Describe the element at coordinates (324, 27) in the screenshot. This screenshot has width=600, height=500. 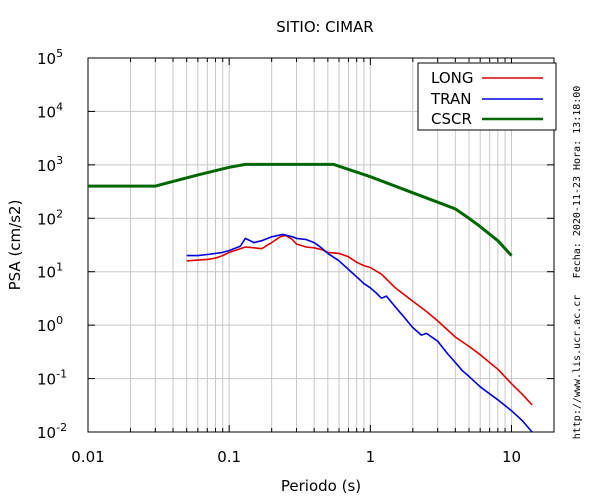
I see `chart-title: SITIO: CIMAR` at that location.